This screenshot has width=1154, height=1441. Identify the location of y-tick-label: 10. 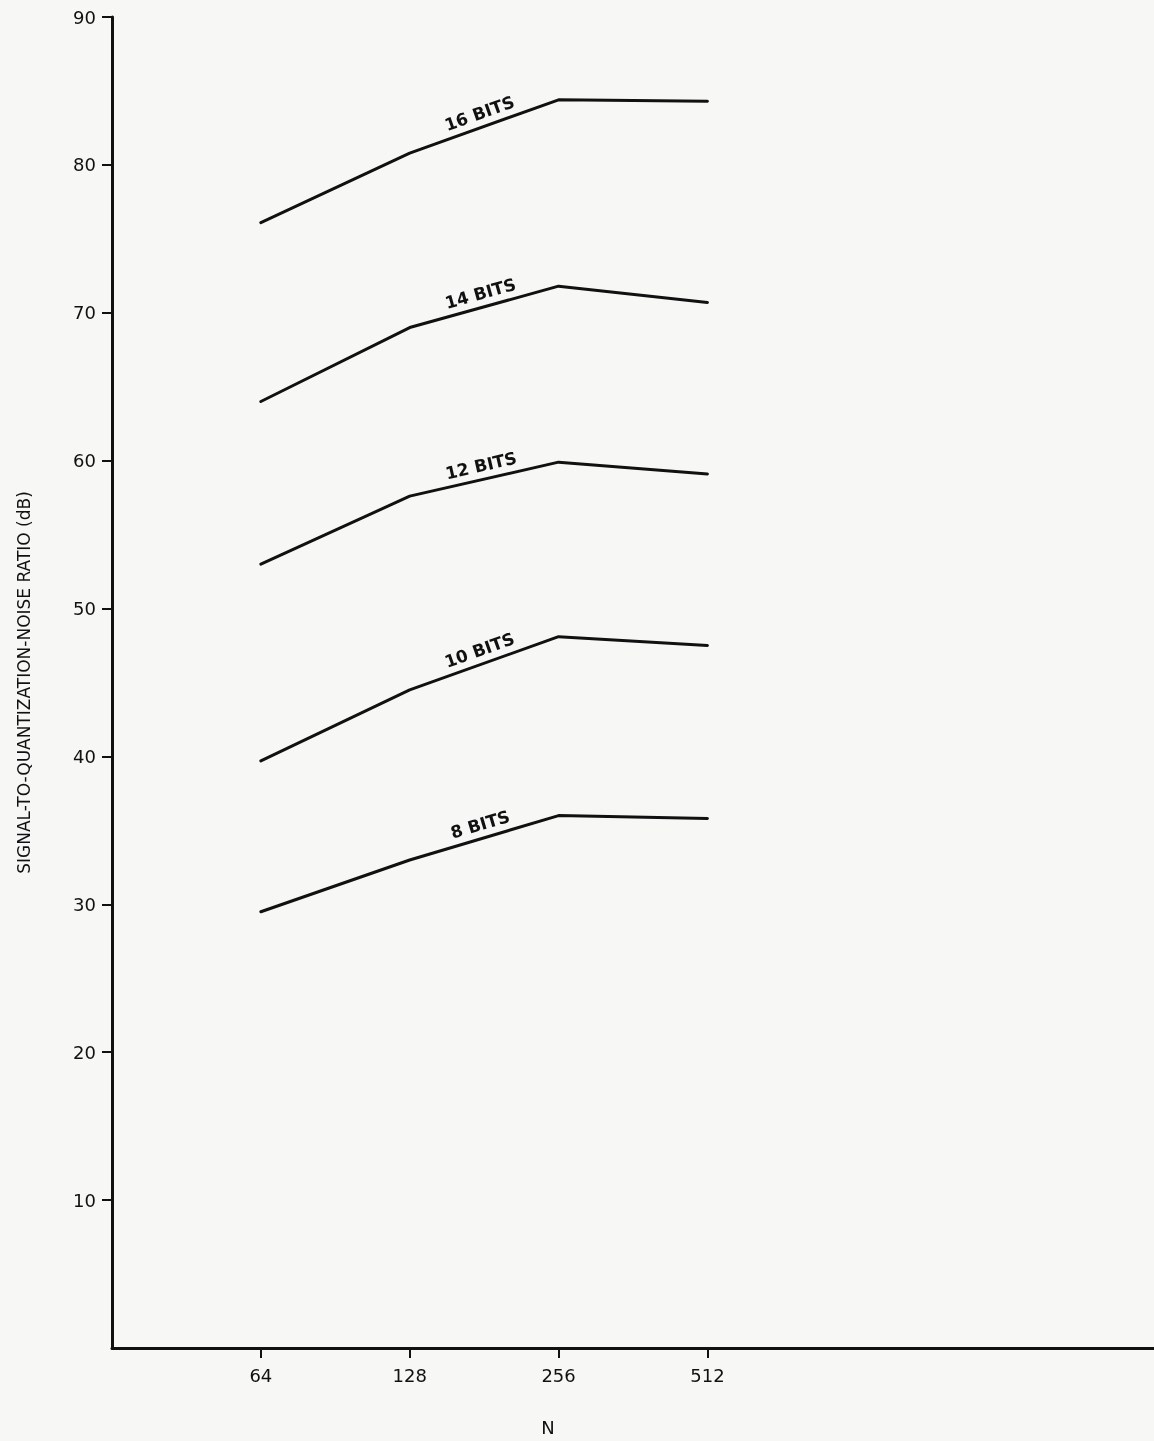
(84, 1200).